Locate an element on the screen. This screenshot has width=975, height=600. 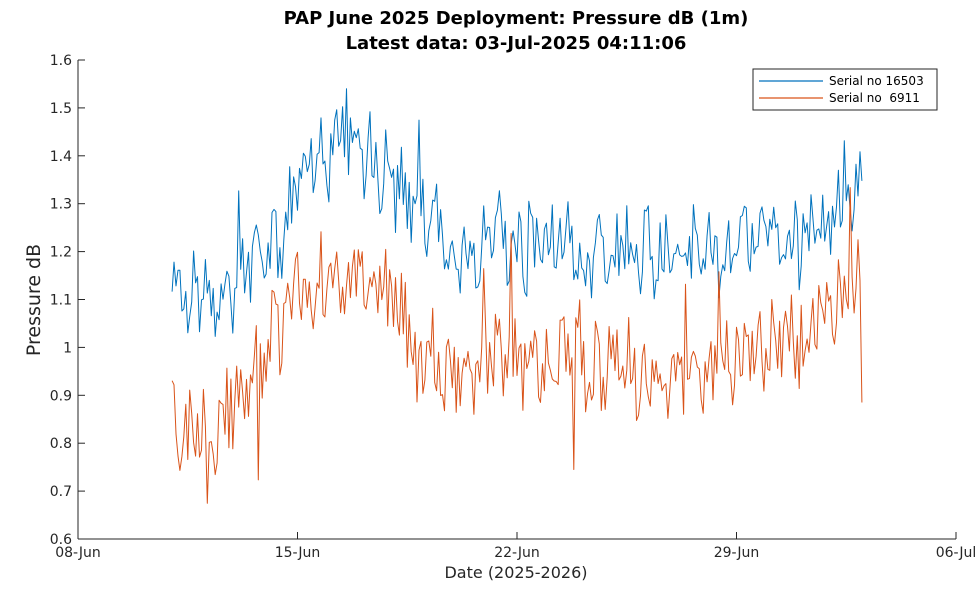
x-tick-label: 22-Jun is located at coordinates (517, 553).